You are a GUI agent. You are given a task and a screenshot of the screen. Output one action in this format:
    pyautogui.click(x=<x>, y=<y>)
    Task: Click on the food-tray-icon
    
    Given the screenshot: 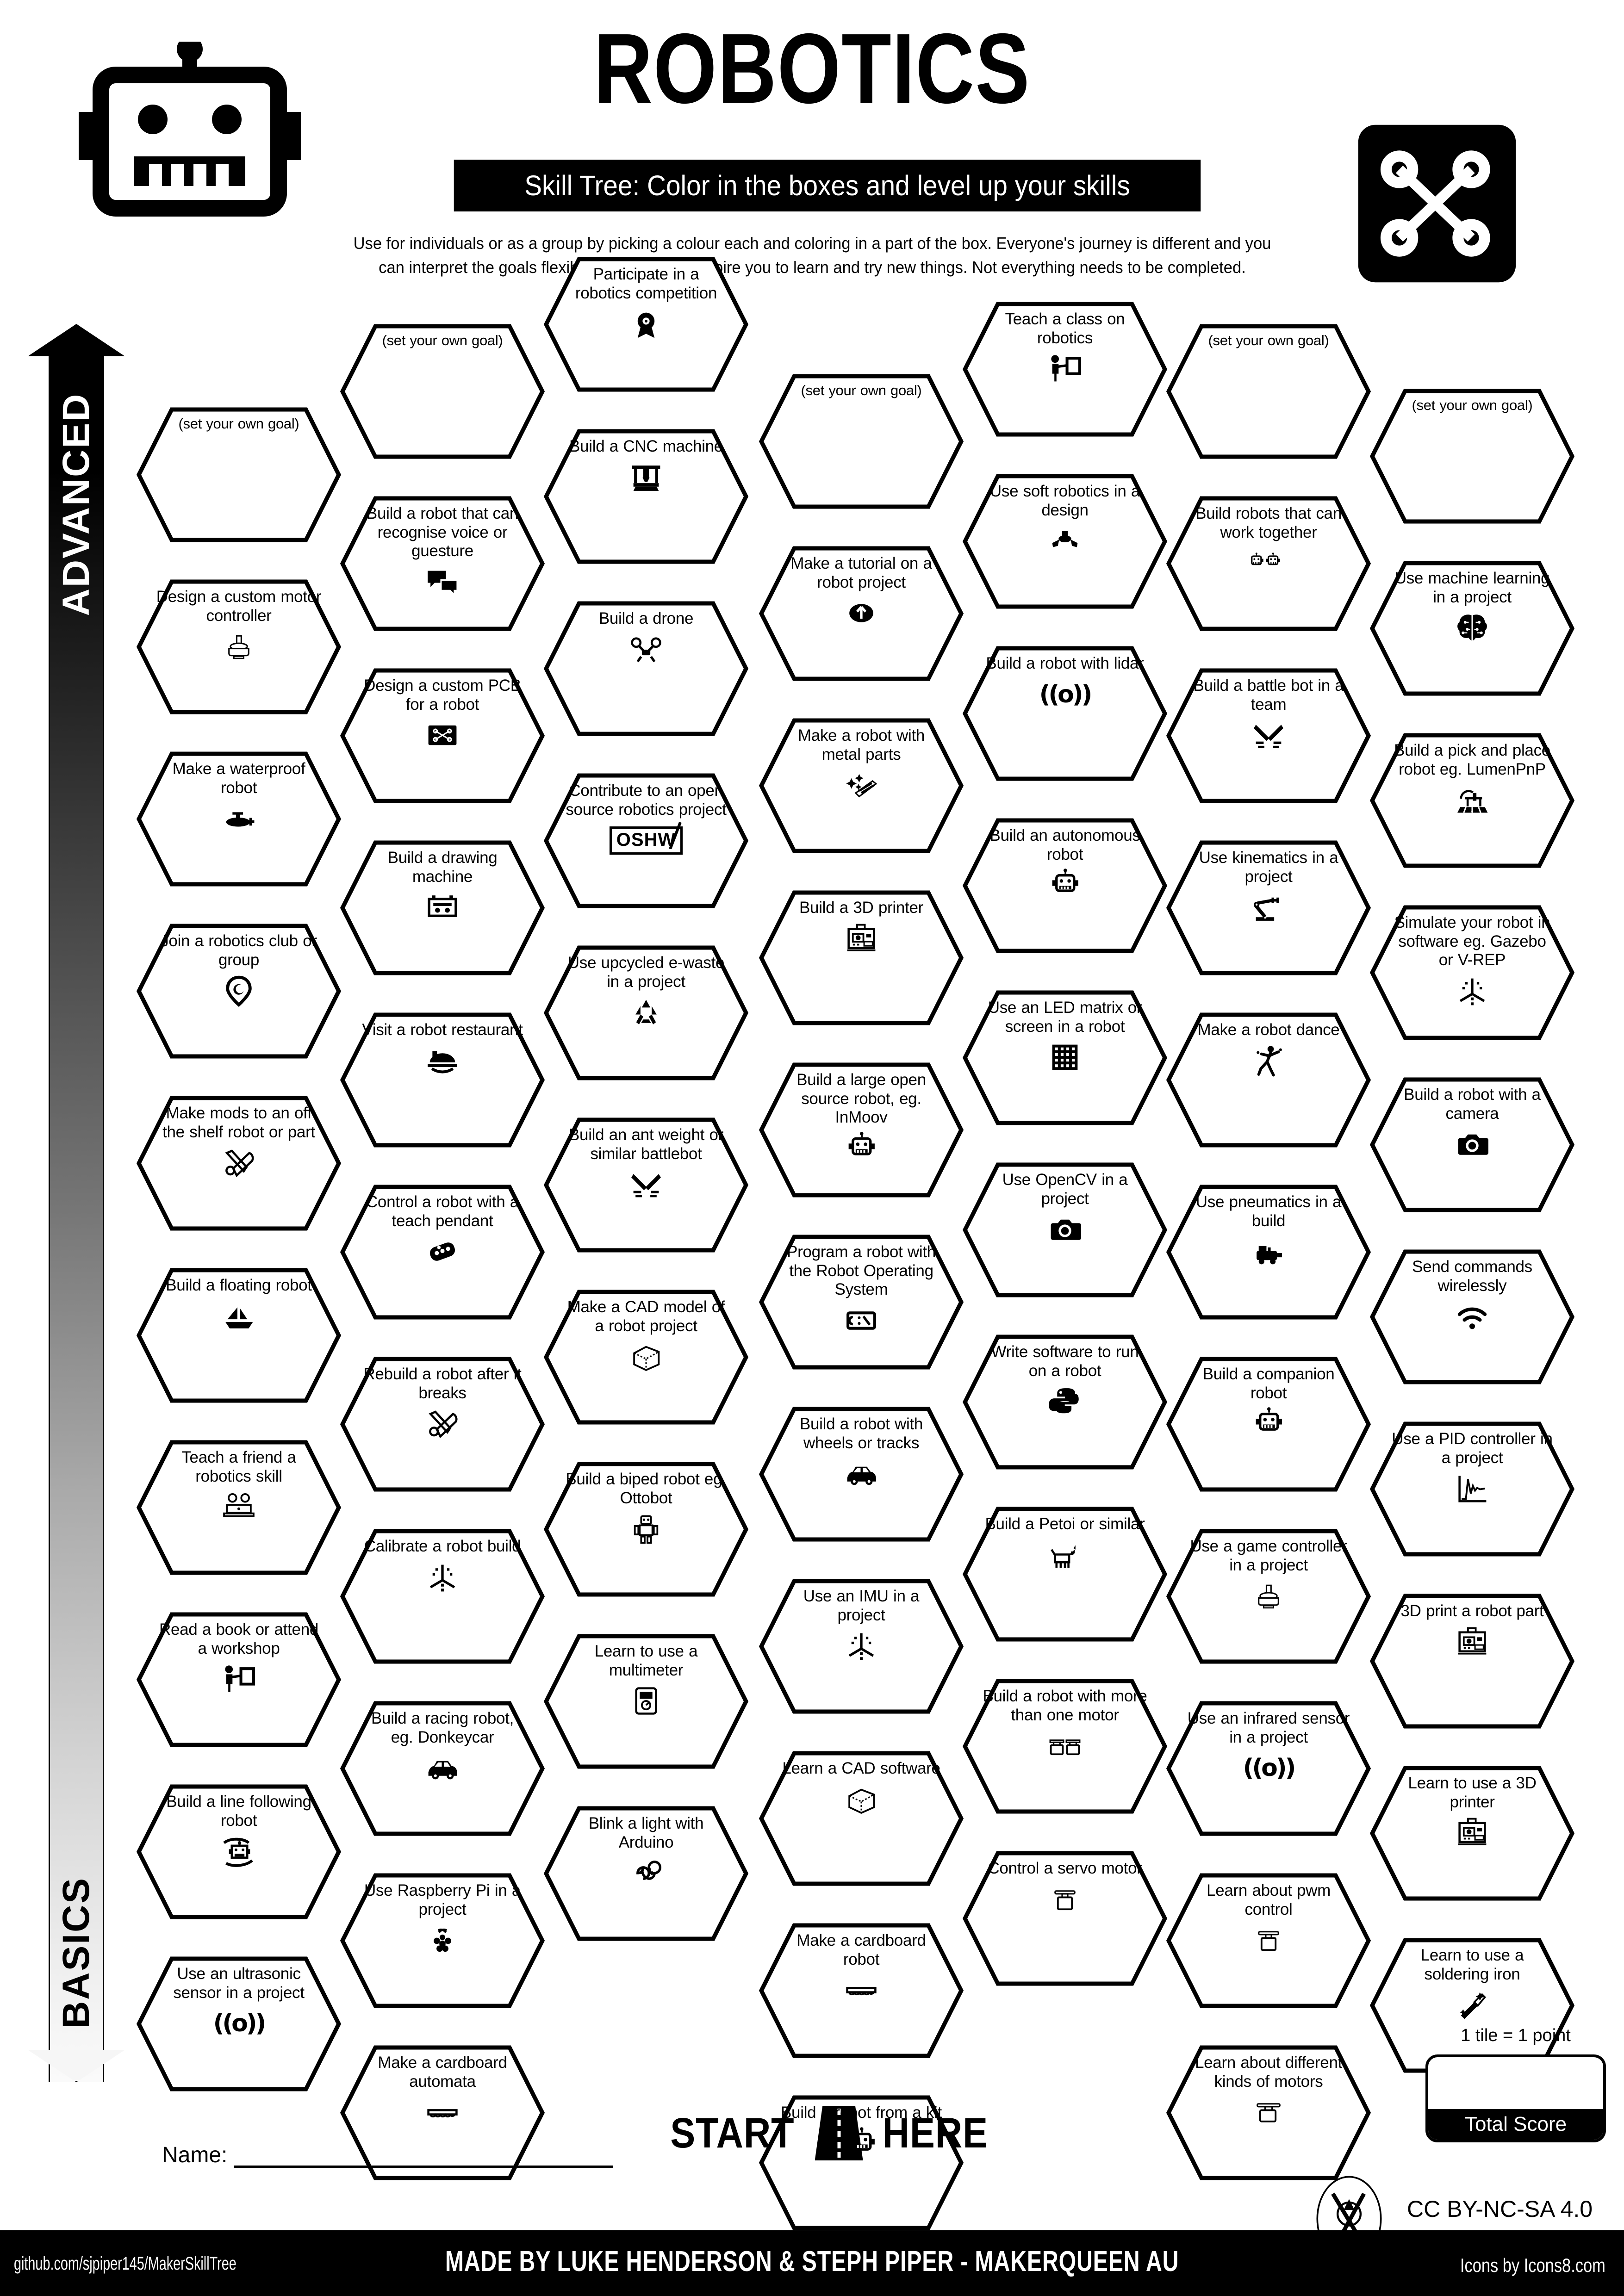 What is the action you would take?
    pyautogui.click(x=442, y=1062)
    